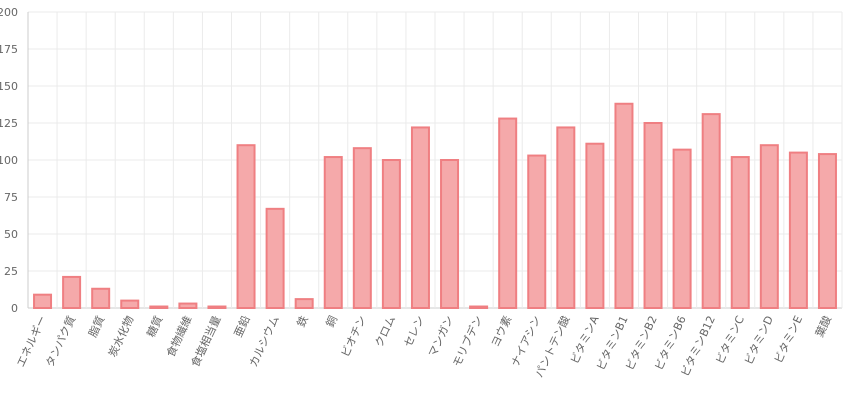  I want to click on y-tick-label: 50, so click(11, 234).